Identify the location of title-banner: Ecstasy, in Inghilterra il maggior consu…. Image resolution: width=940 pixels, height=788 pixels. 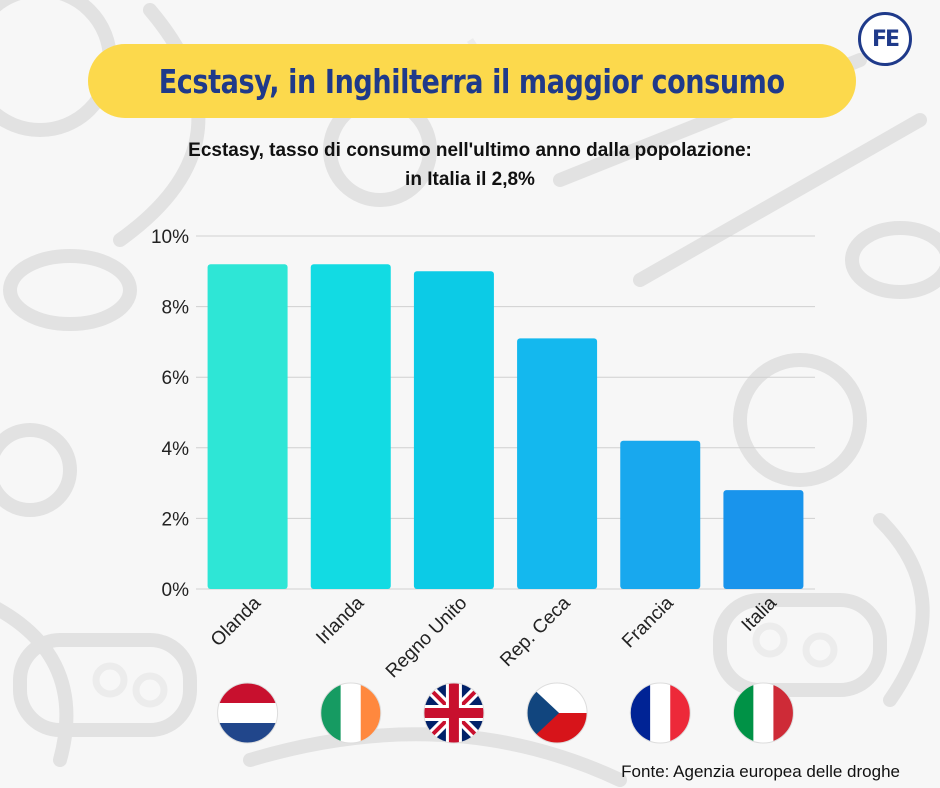
(472, 81).